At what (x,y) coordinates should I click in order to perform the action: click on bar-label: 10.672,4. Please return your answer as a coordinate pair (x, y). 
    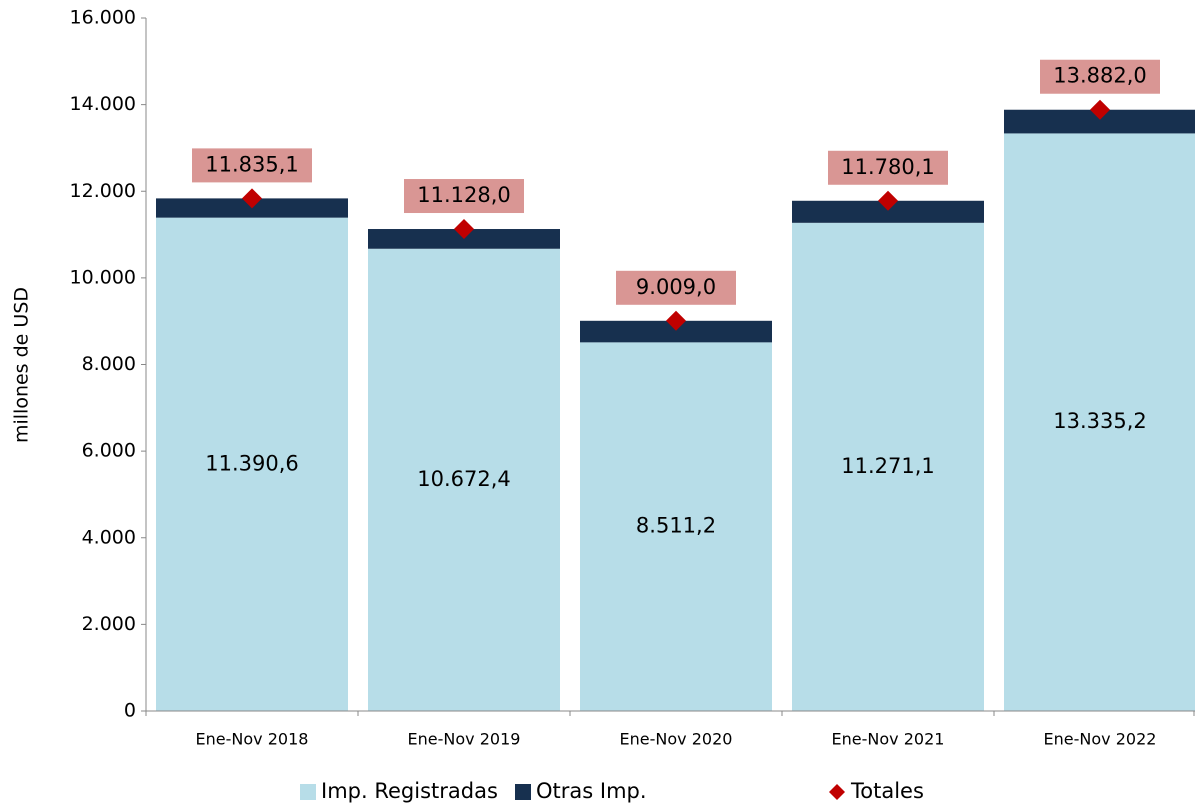
    Looking at the image, I should click on (464, 479).